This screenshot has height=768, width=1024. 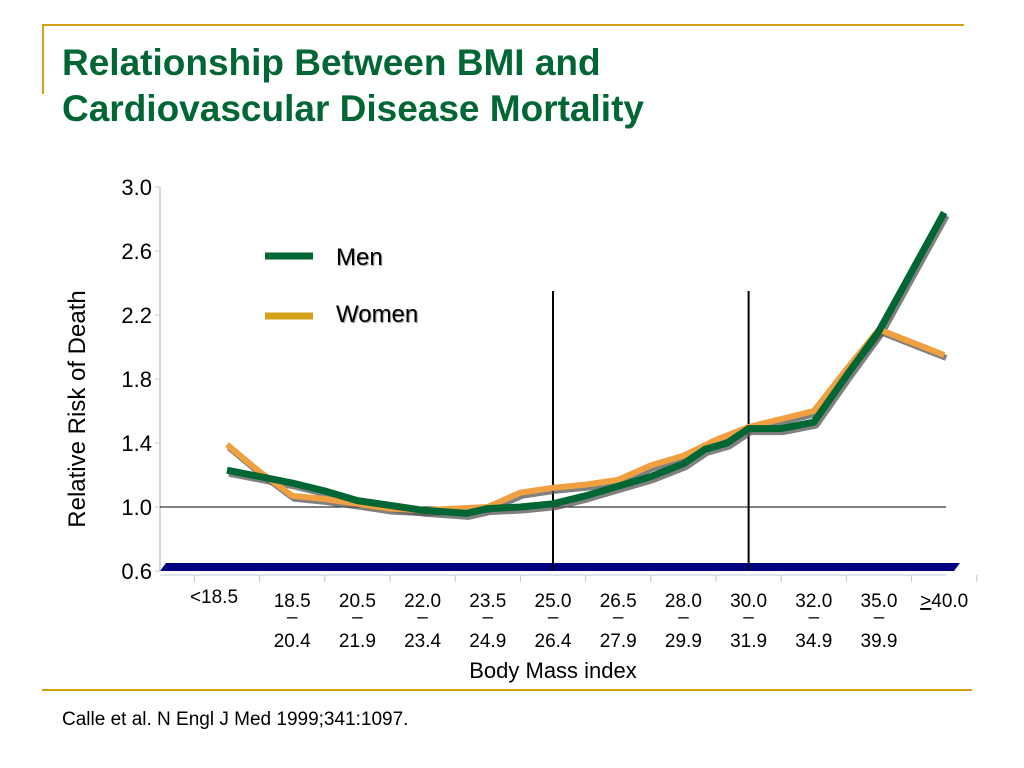 I want to click on x-tick-label: 20.5, so click(x=357, y=601).